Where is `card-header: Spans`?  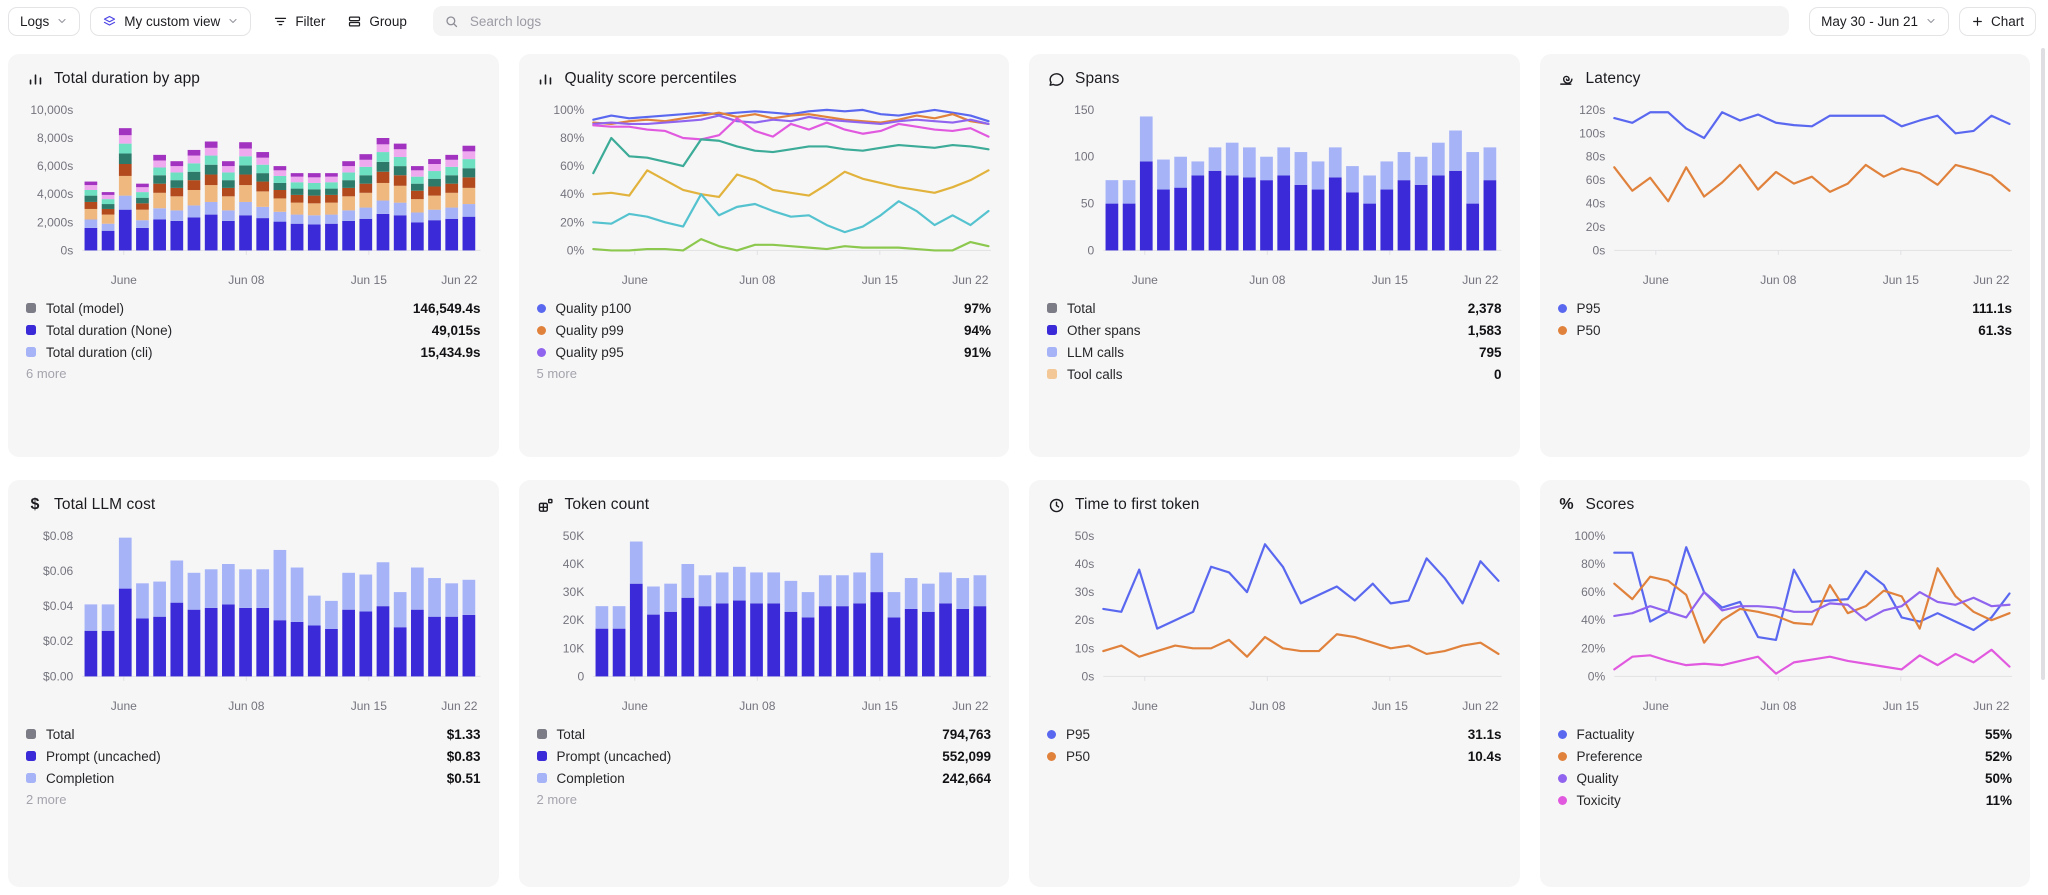
card-header: Spans is located at coordinates (1274, 79).